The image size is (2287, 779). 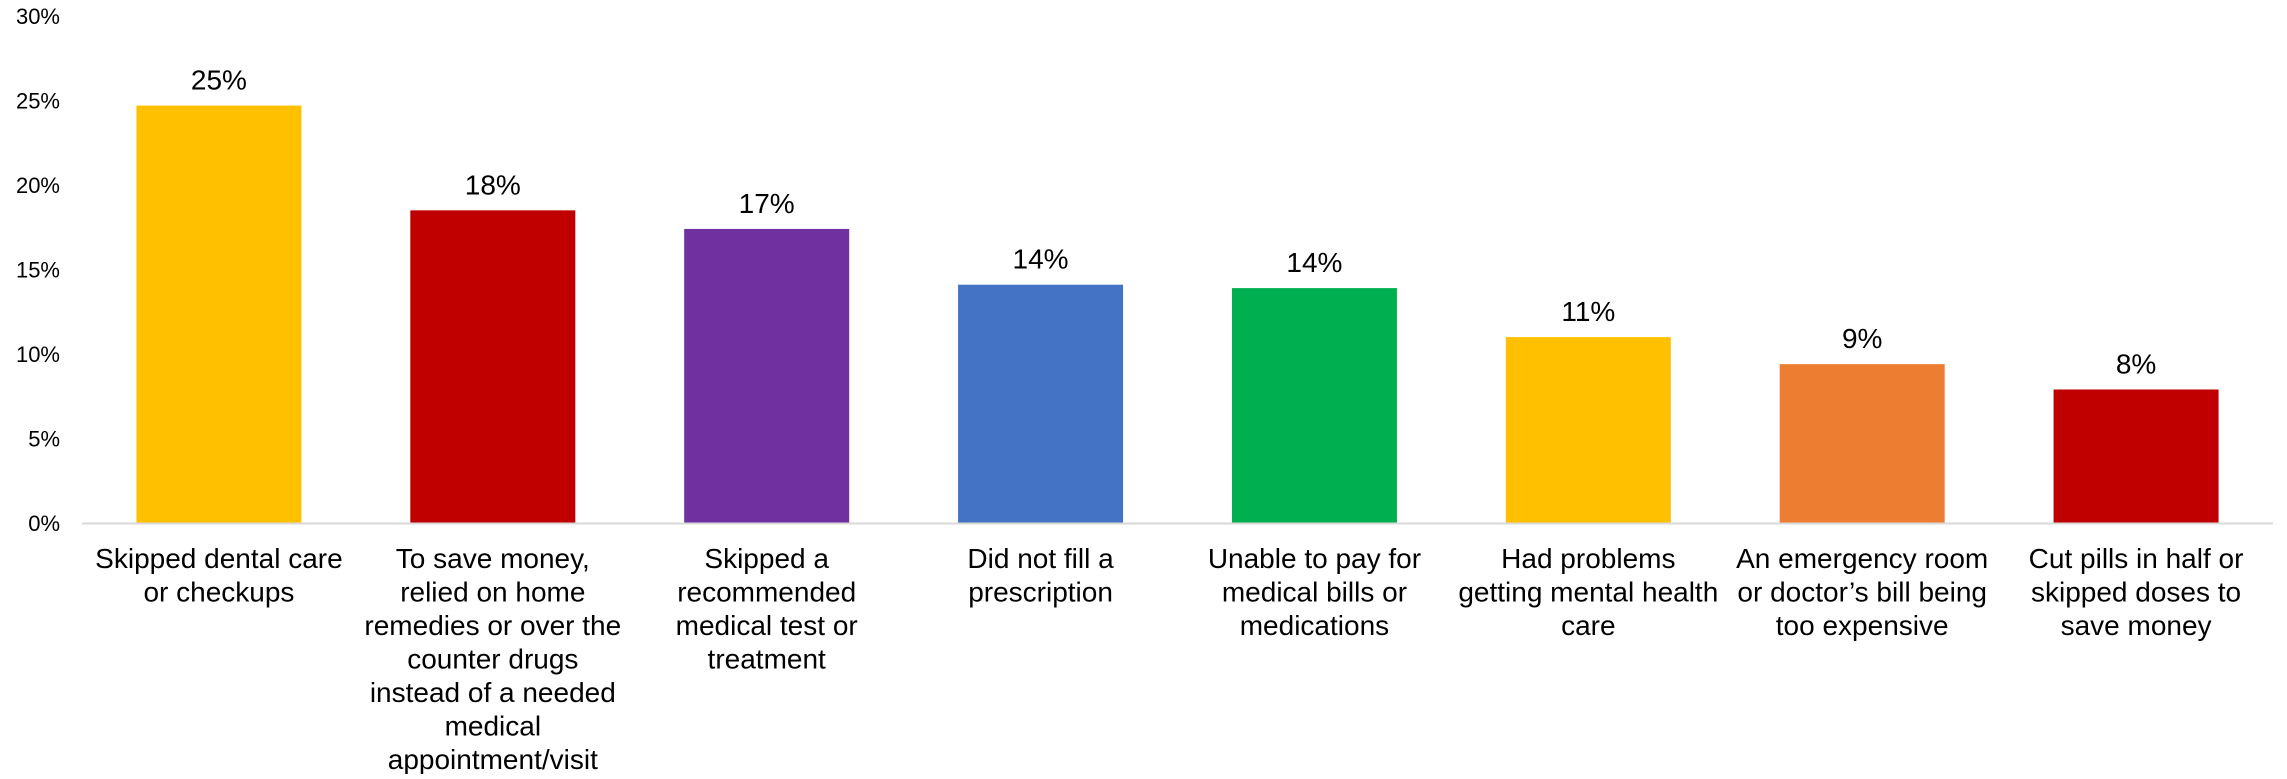 I want to click on y-tick-label: 25%, so click(x=38, y=101).